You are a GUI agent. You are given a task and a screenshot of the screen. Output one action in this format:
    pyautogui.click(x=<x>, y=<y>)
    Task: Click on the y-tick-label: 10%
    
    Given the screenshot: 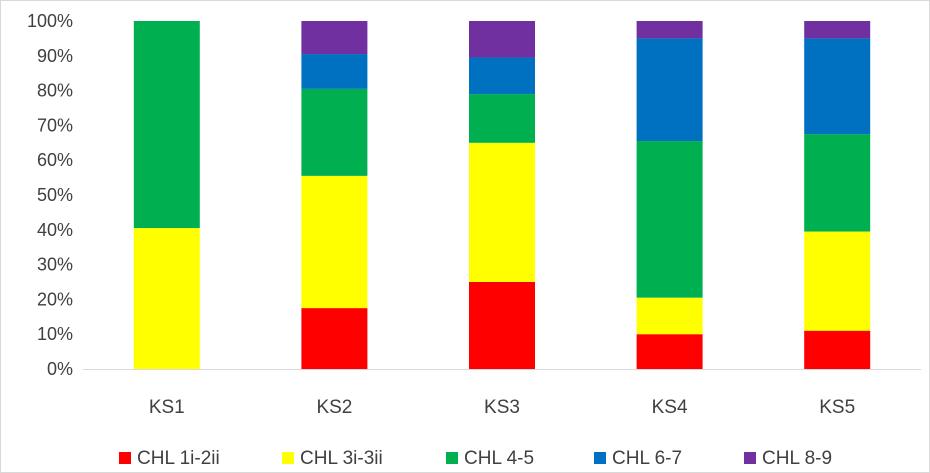 What is the action you would take?
    pyautogui.click(x=55, y=334)
    